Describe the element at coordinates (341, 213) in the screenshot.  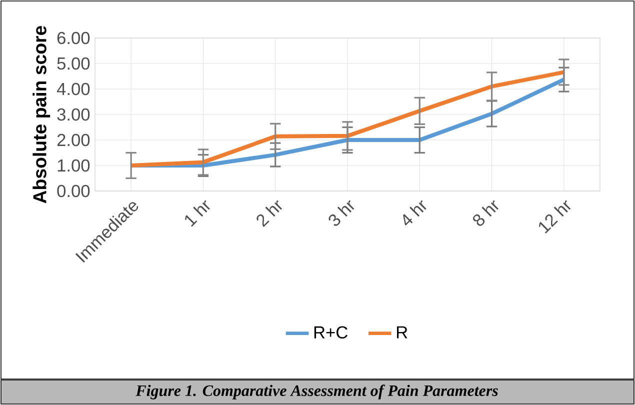
I see `x-tick-label: 3 hr` at that location.